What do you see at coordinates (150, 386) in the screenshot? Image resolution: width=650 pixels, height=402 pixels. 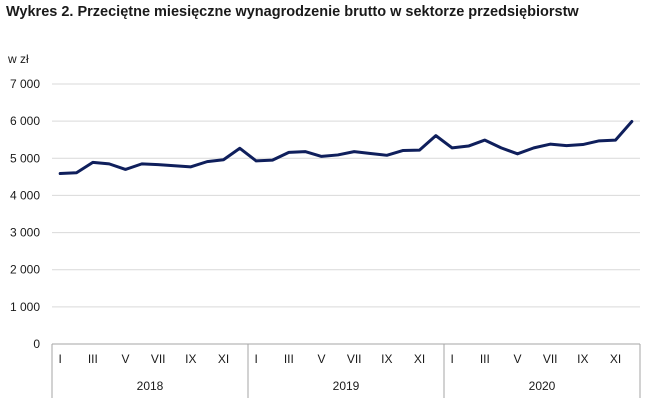 I see `x-year-label: 2018` at bounding box center [150, 386].